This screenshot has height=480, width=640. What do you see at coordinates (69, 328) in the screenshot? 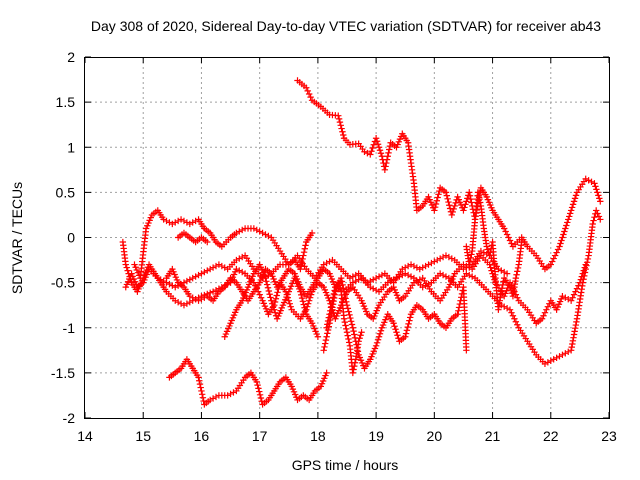
I see `y-tick-label: -1` at bounding box center [69, 328].